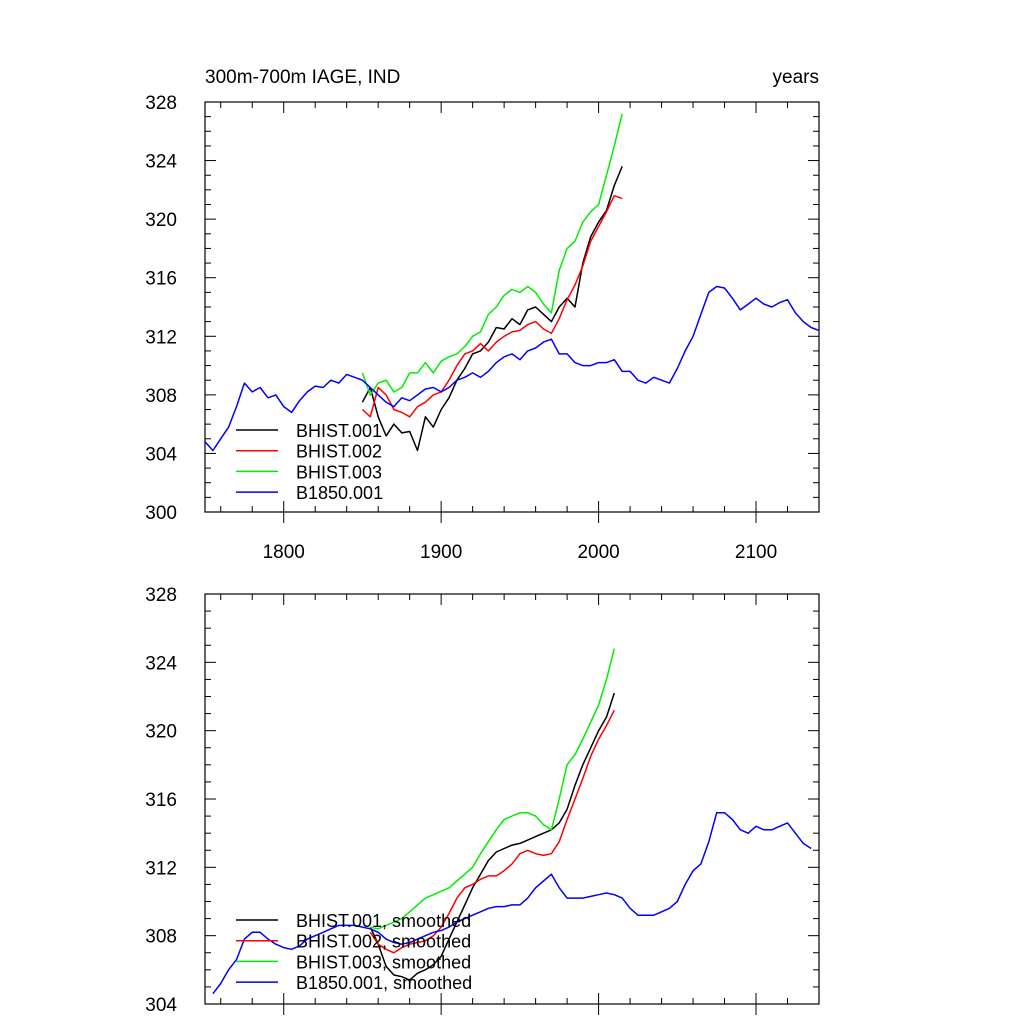  What do you see at coordinates (302, 77) in the screenshot?
I see `panel-title: 300m-700m IAGE, IND` at bounding box center [302, 77].